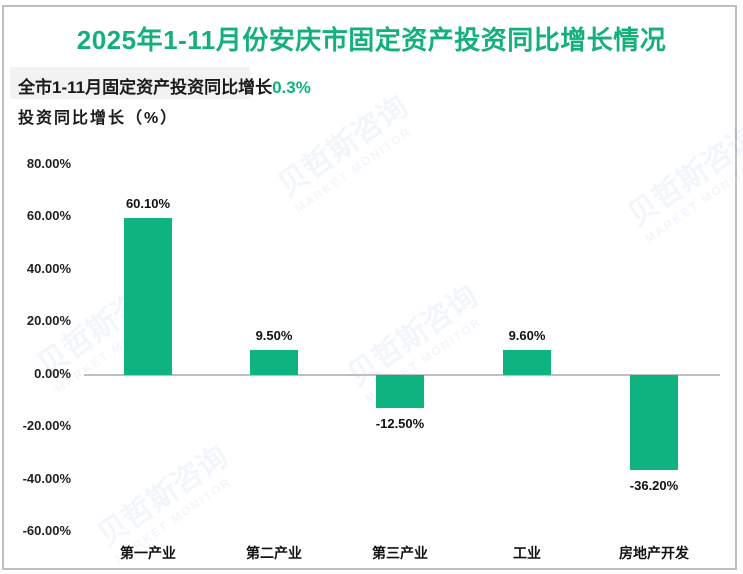 This screenshot has height=574, width=743. Describe the element at coordinates (400, 423) in the screenshot. I see `data-label: -12.50%` at that location.